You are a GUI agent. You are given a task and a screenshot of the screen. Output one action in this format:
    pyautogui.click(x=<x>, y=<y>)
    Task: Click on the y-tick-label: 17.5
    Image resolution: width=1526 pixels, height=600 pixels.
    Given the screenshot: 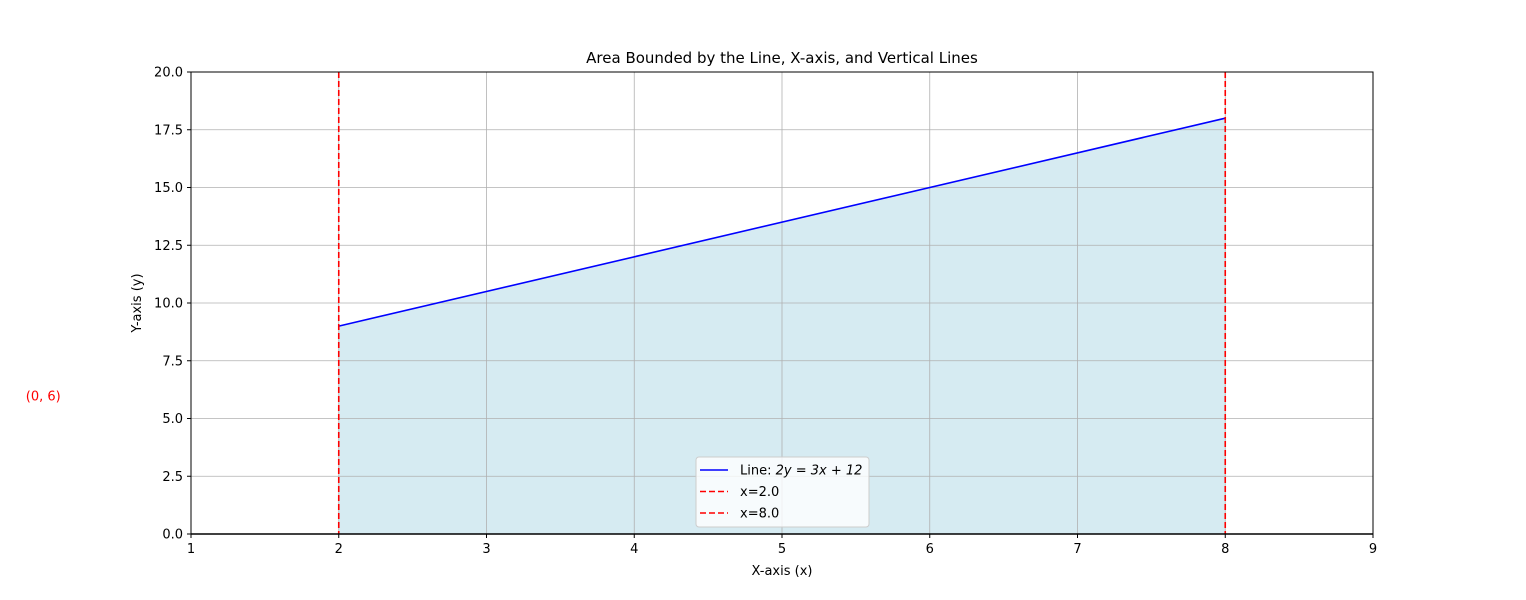 What is the action you would take?
    pyautogui.click(x=168, y=130)
    